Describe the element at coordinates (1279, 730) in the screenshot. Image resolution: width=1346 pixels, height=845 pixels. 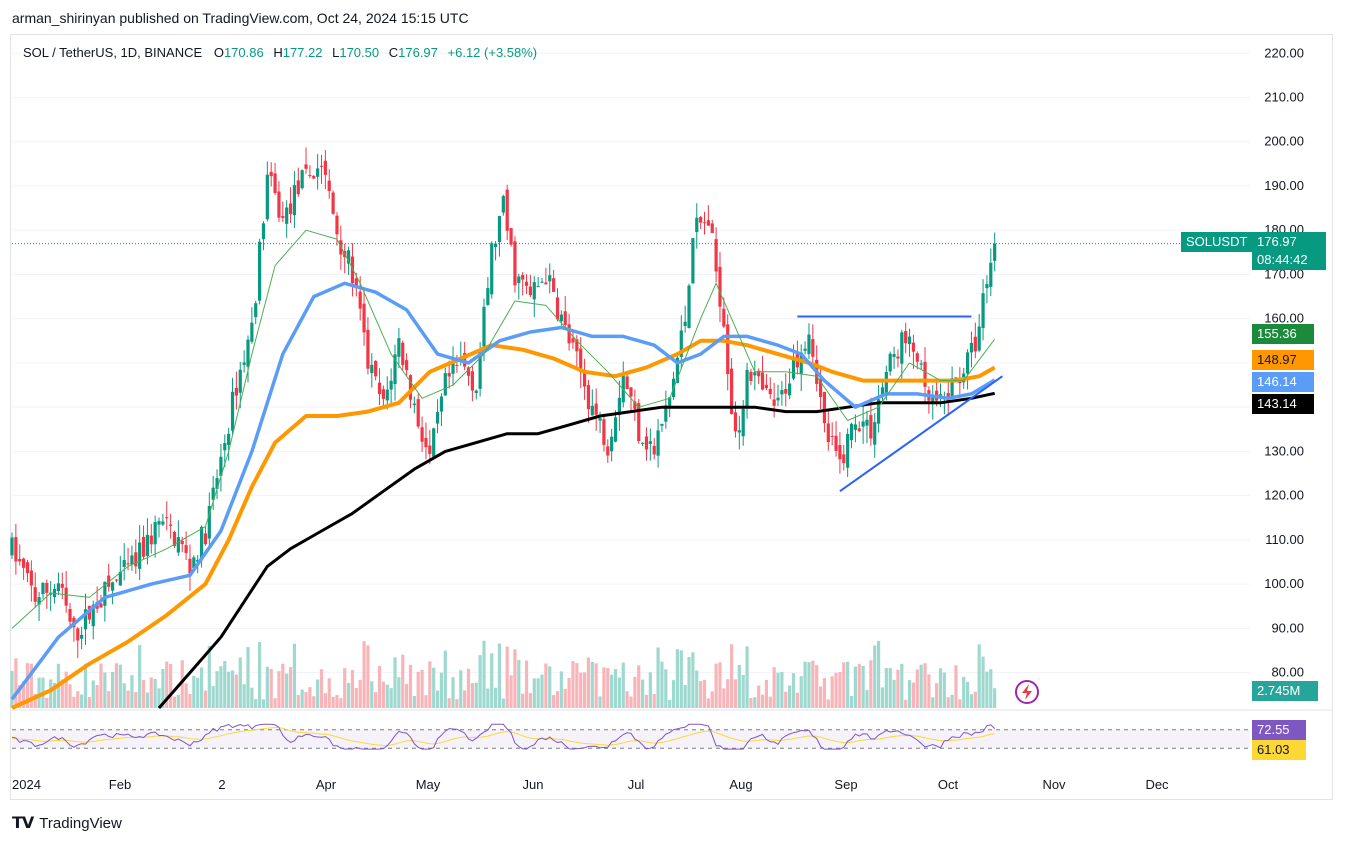
I see `rsi-tag: 72.55` at that location.